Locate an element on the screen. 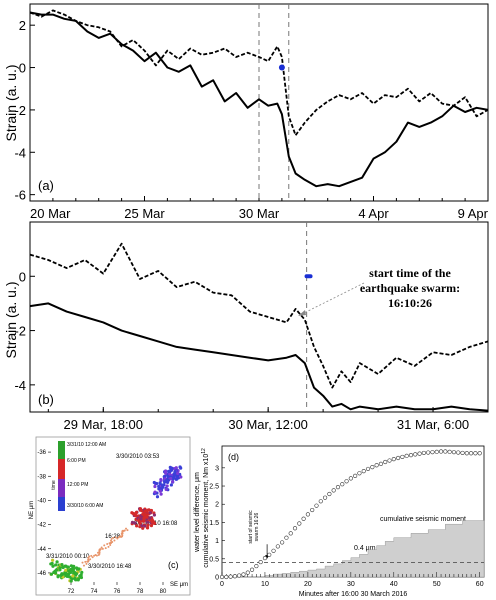 Image resolution: width=496 pixels, height=600 pixels. panel-b-xtick-label: 31 Mar, 6:00 is located at coordinates (433, 424).